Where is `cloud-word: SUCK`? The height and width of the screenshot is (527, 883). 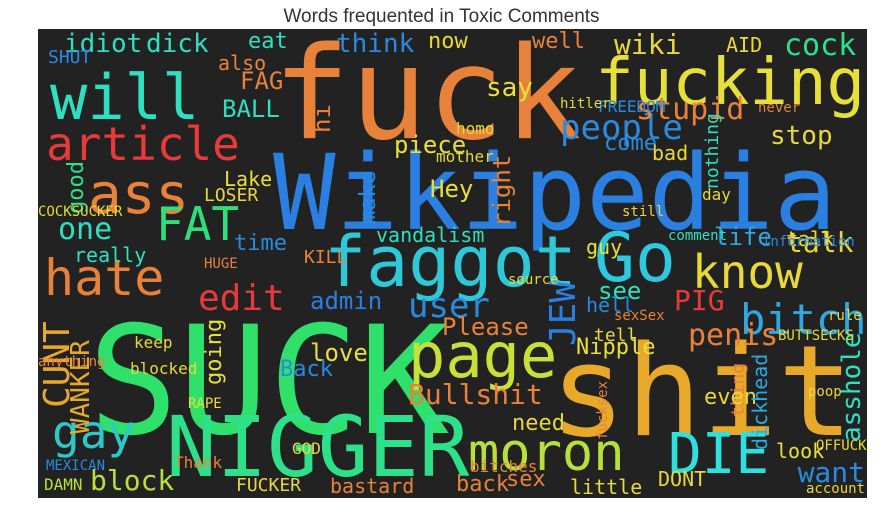 cloud-word: SUCK is located at coordinates (269, 382).